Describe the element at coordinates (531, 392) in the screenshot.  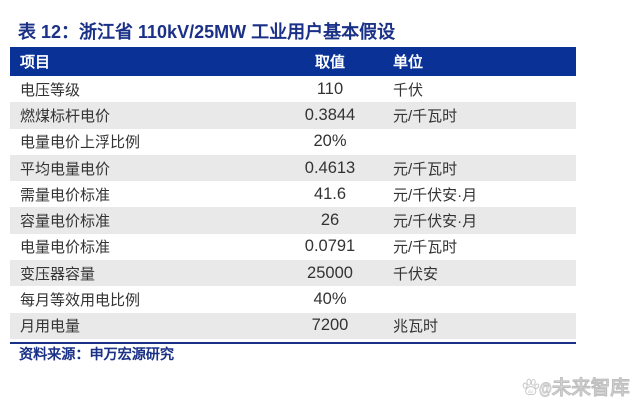
I see `svg-text: du` at that location.